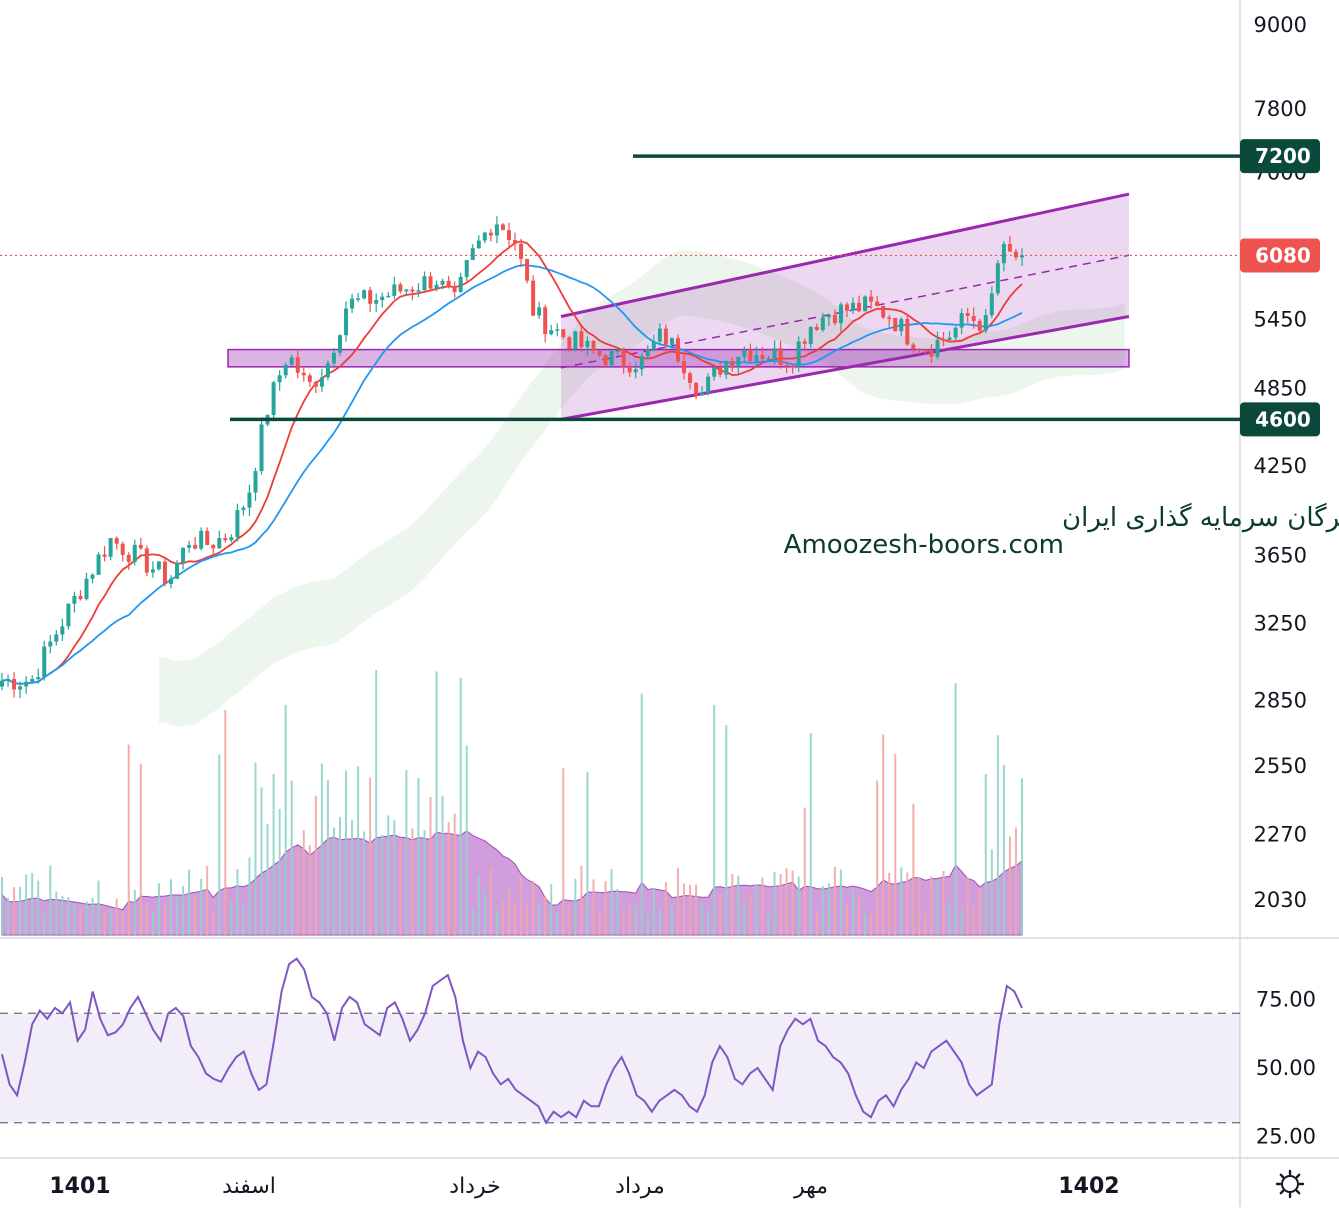  Describe the element at coordinates (1280, 388) in the screenshot. I see `price-tick-label: 4850` at that location.